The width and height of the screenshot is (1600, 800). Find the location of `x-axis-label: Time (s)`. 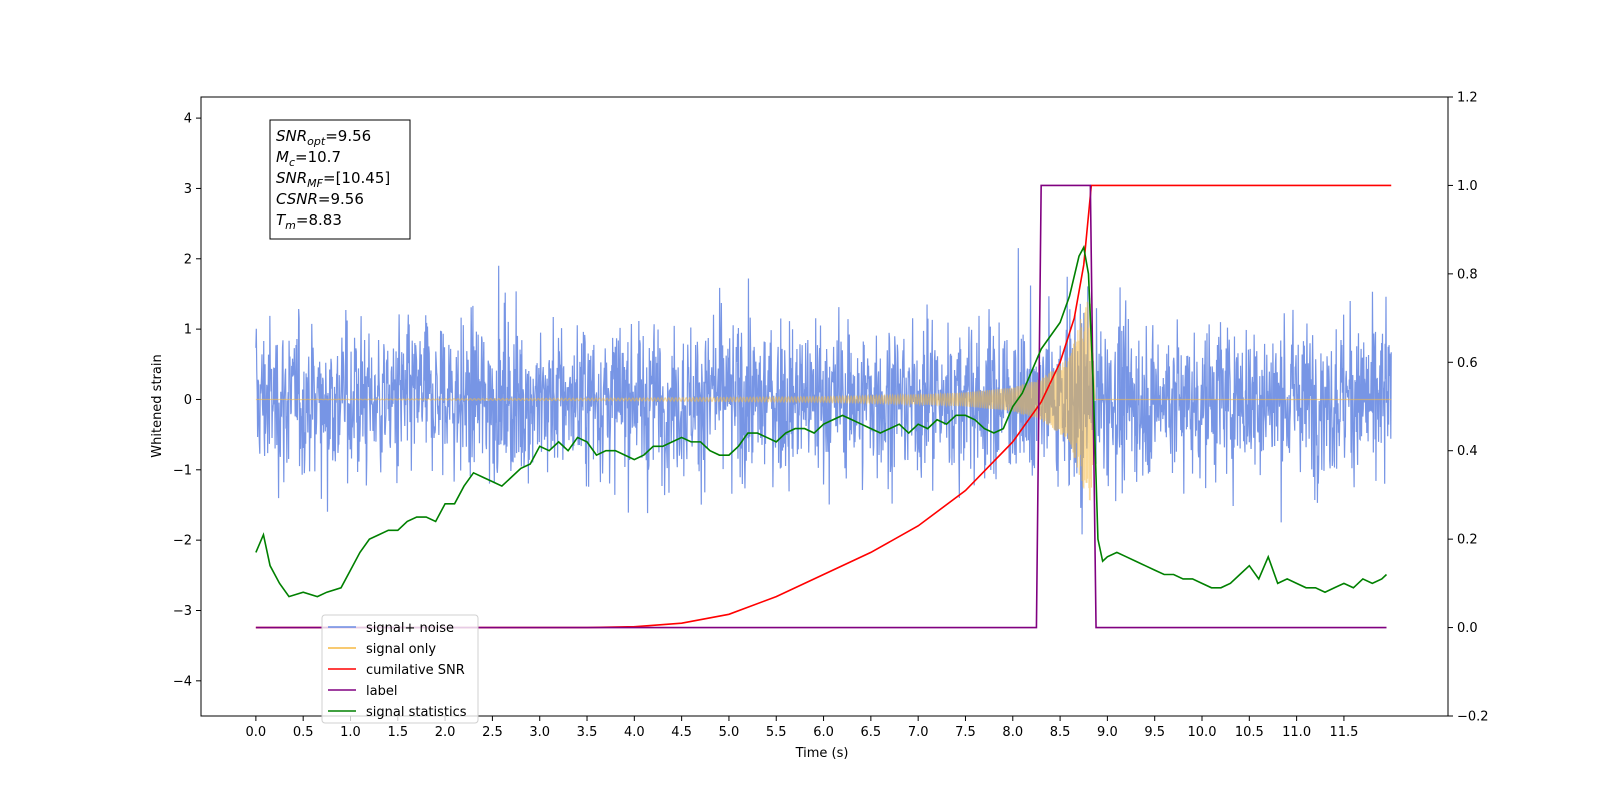

x-axis-label: Time (s) is located at coordinates (822, 753).